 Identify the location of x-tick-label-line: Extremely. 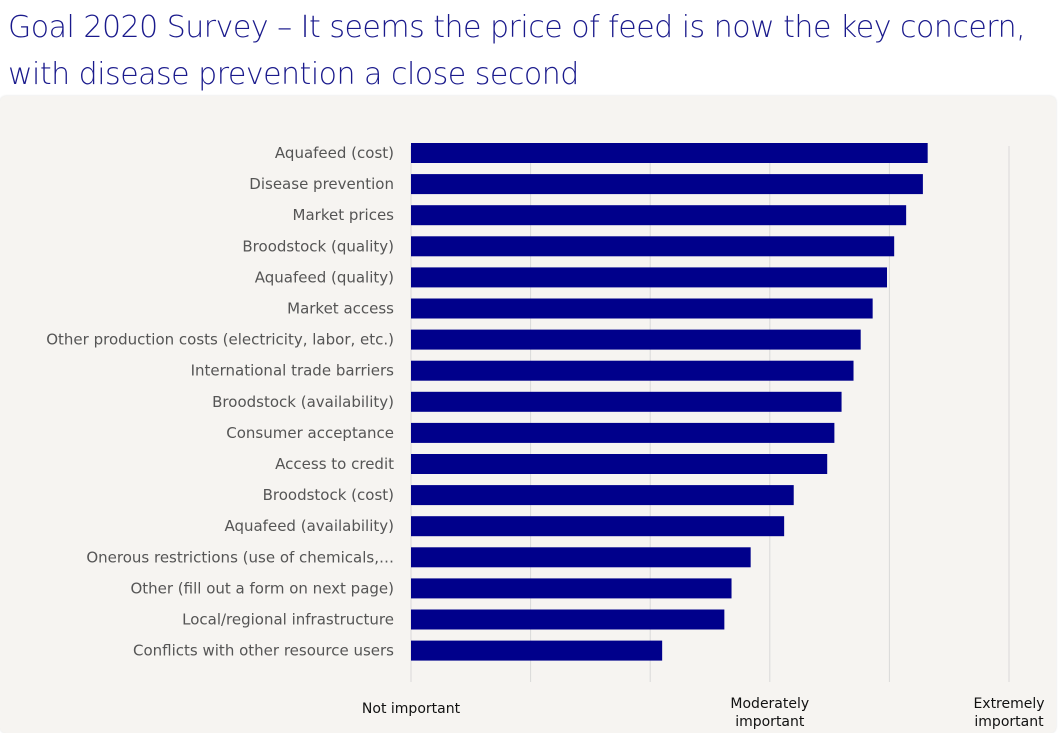
(1008, 704).